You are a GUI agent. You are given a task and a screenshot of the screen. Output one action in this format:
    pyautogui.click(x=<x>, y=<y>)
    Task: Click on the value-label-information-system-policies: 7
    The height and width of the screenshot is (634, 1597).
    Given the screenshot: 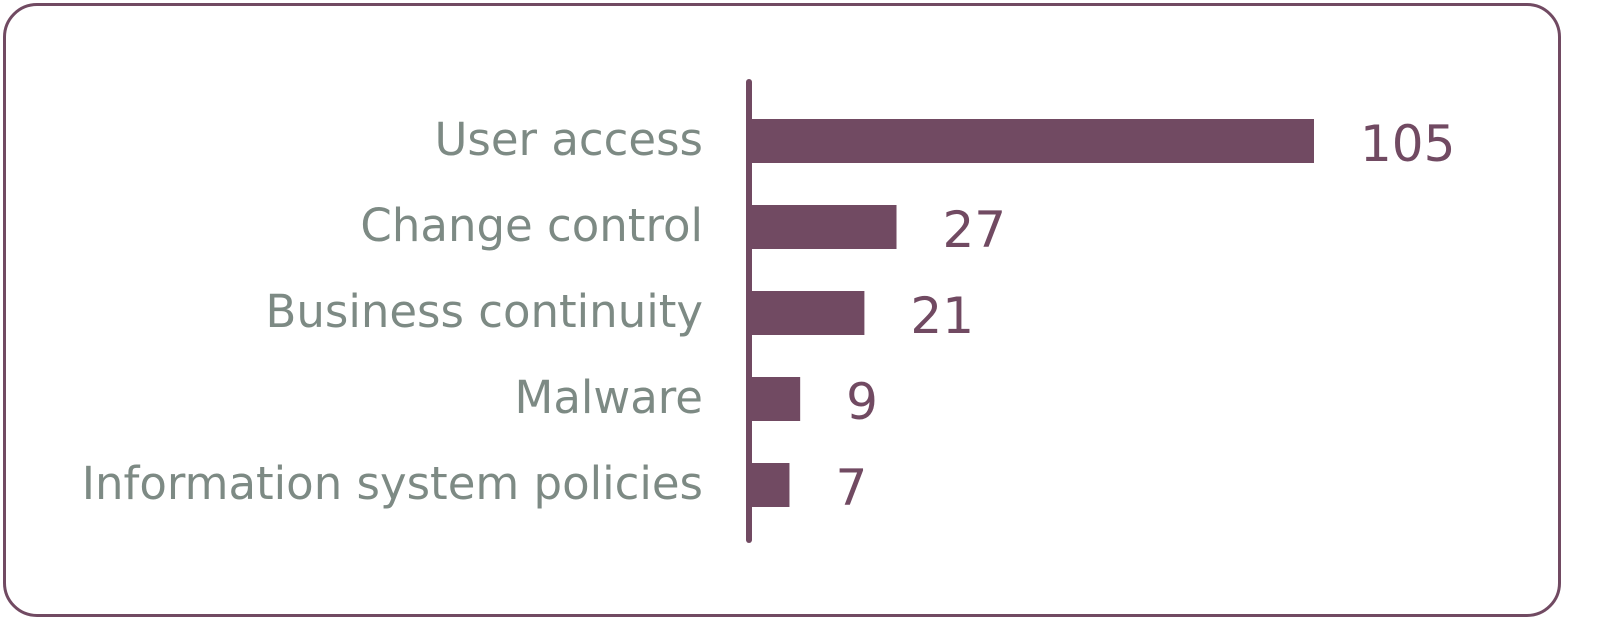 What is the action you would take?
    pyautogui.click(x=851, y=488)
    